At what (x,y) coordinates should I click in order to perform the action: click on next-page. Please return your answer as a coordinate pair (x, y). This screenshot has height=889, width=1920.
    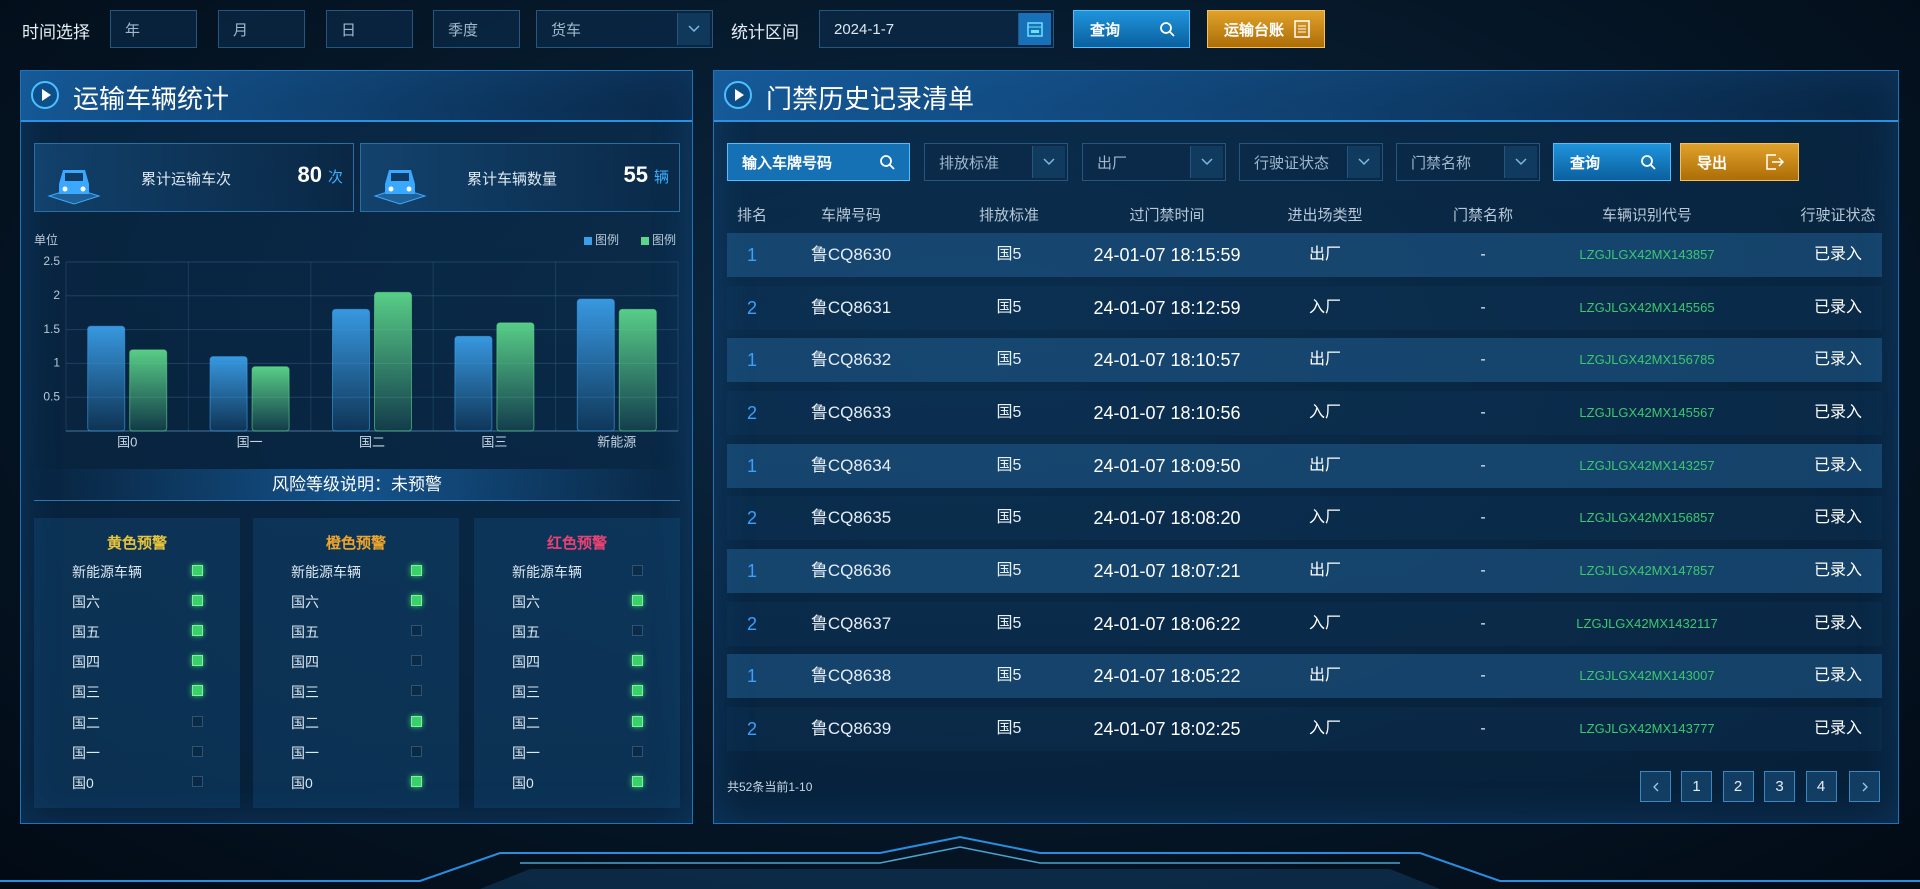
    Looking at the image, I should click on (1864, 786).